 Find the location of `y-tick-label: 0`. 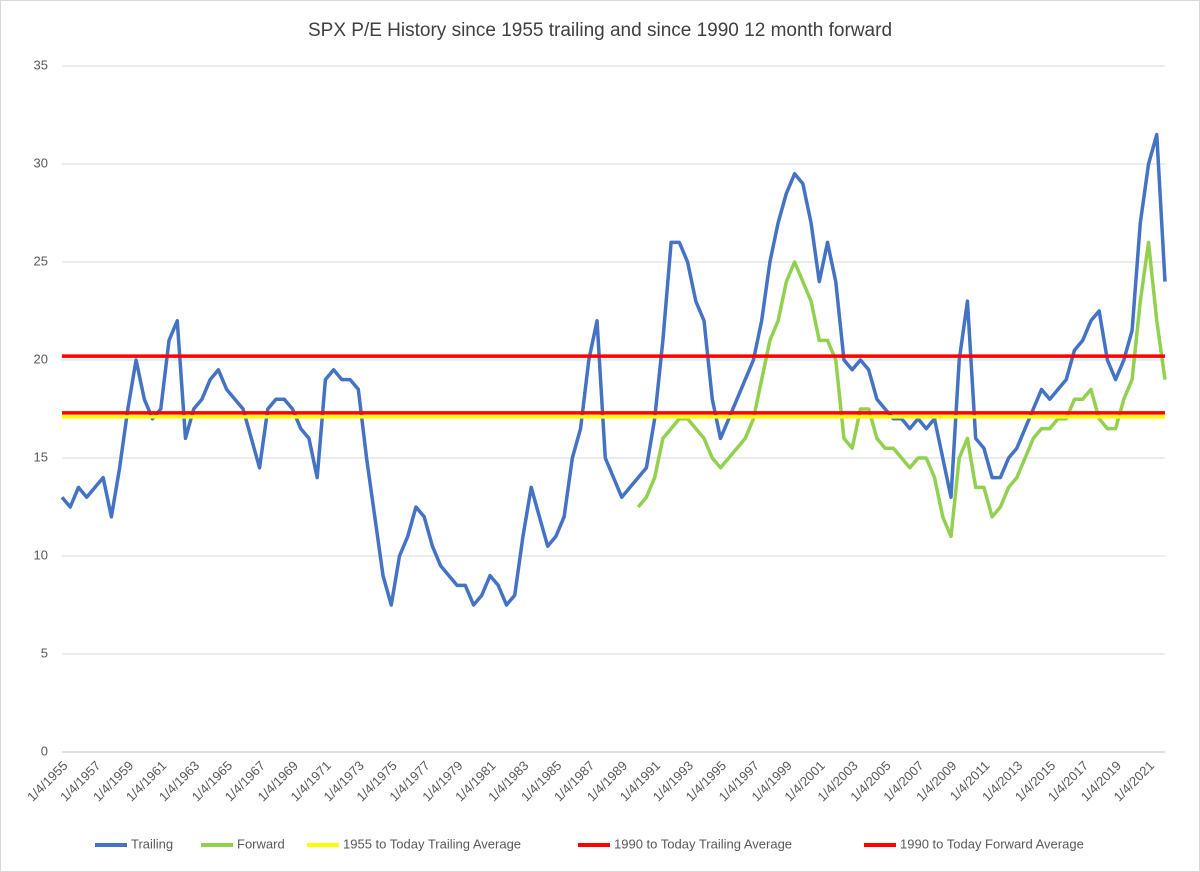

y-tick-label: 0 is located at coordinates (44, 750).